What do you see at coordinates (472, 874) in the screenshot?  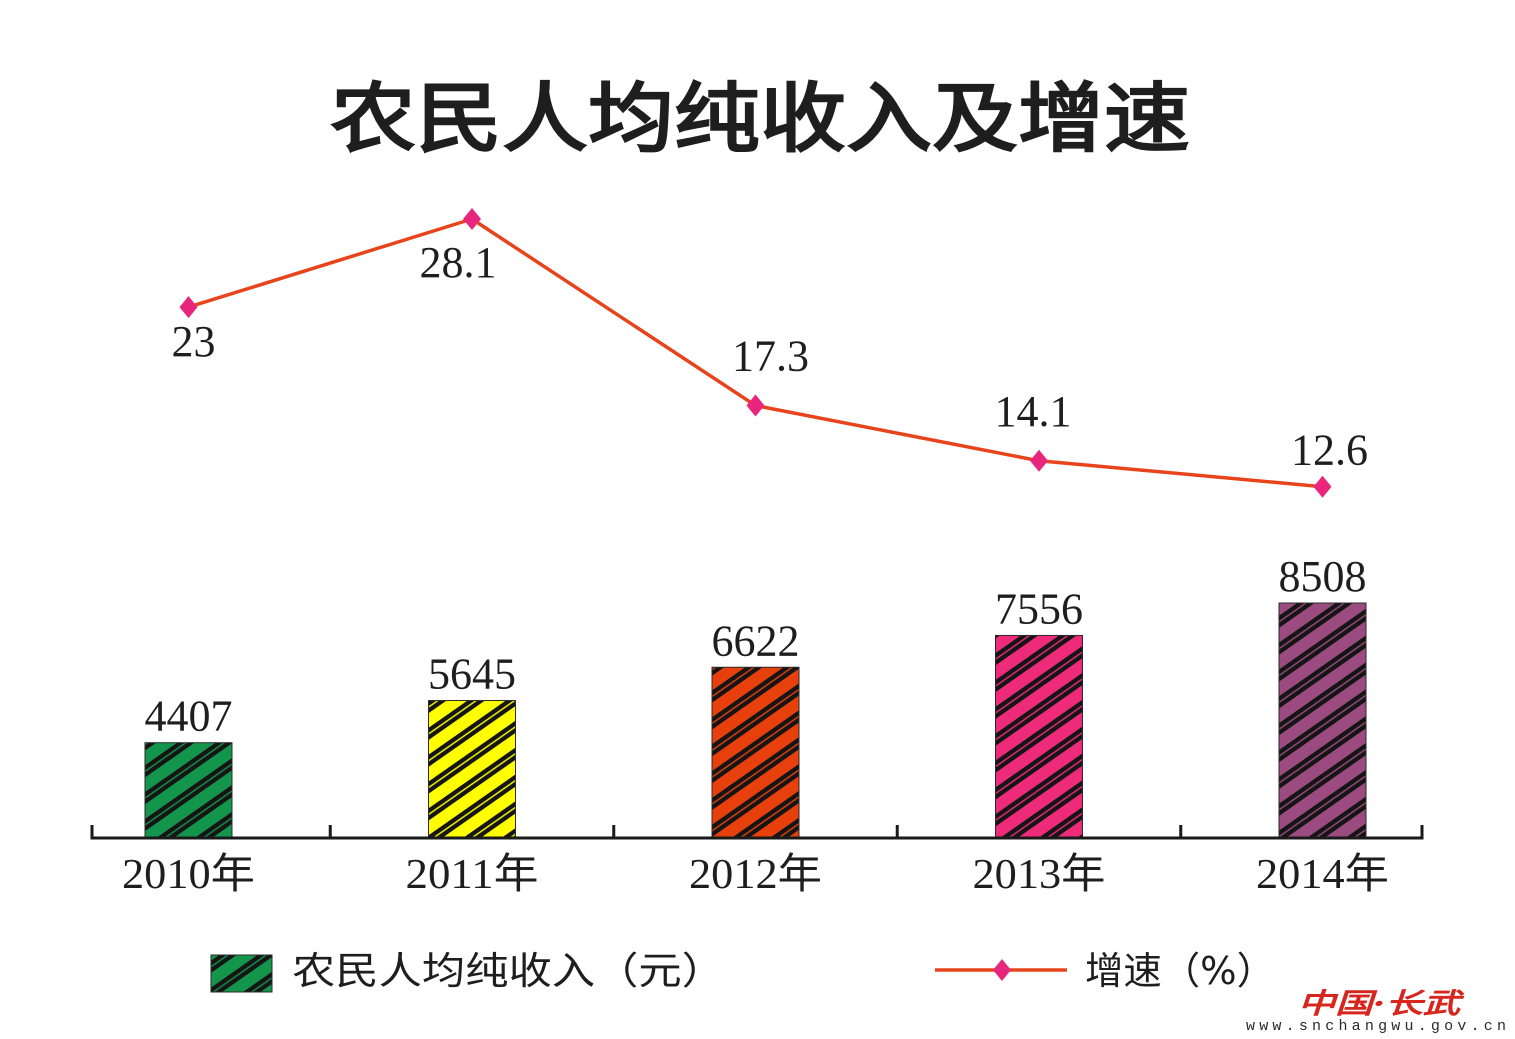 I see `x-tick-label: 2011年` at bounding box center [472, 874].